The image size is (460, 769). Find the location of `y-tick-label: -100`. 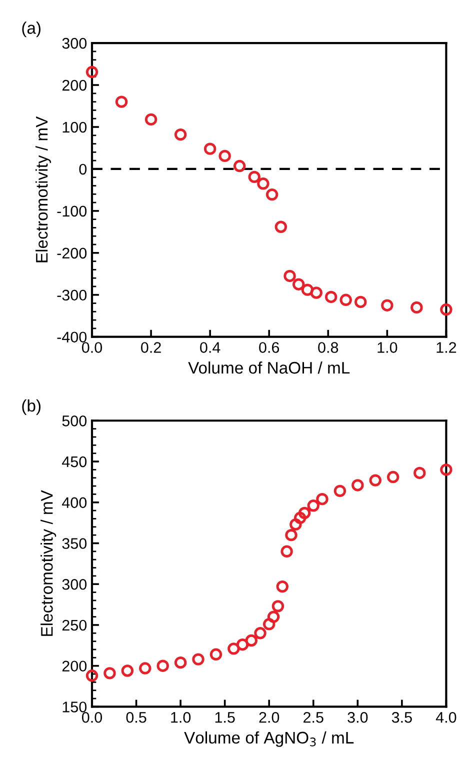

y-tick-label: -100 is located at coordinates (72, 211).